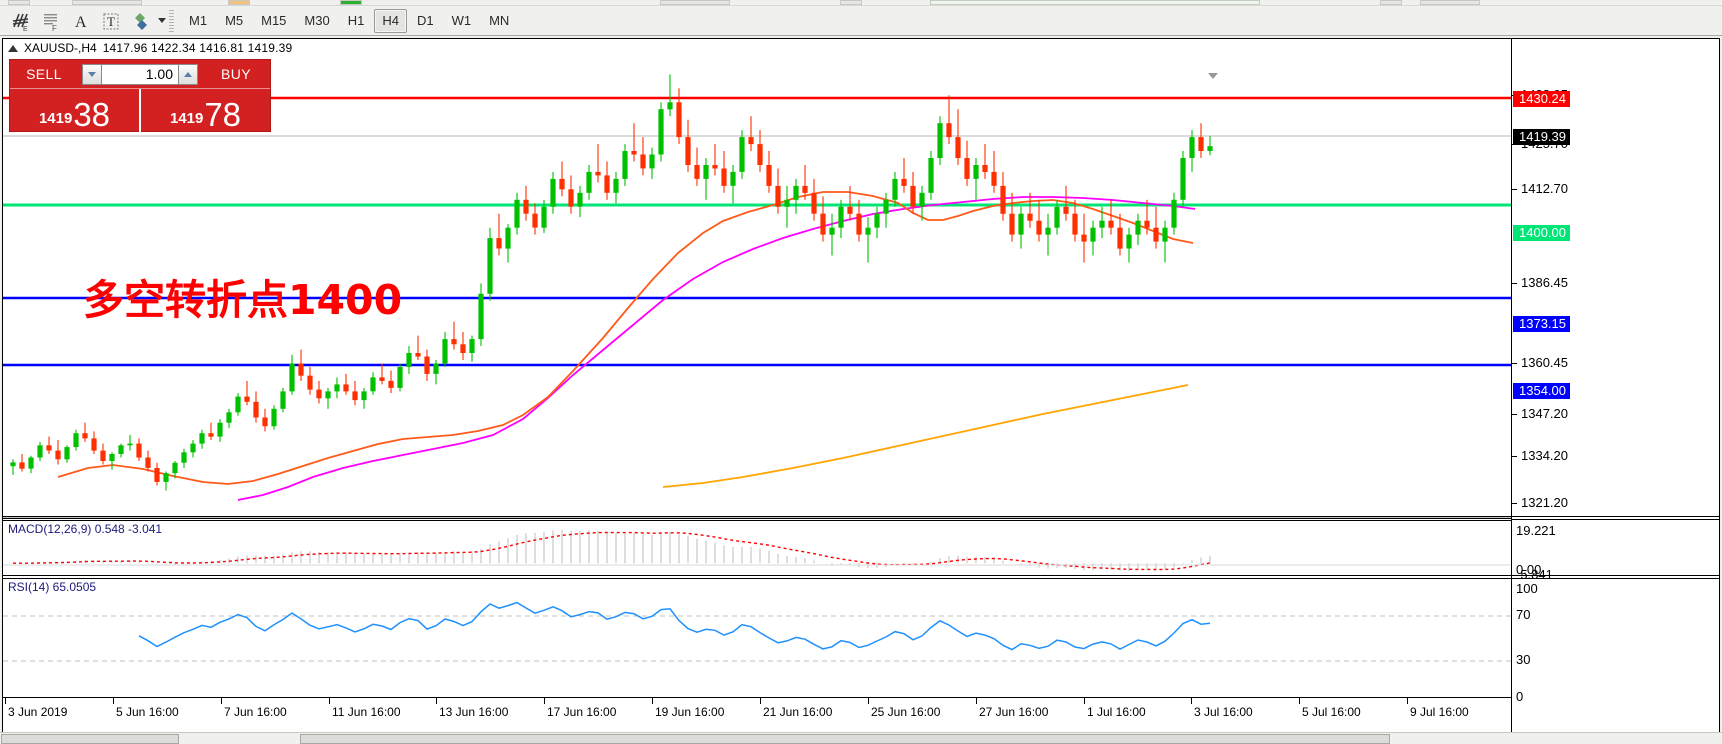 The height and width of the screenshot is (744, 1722). Describe the element at coordinates (274, 20) in the screenshot. I see `timeframe-m15: M15` at that location.